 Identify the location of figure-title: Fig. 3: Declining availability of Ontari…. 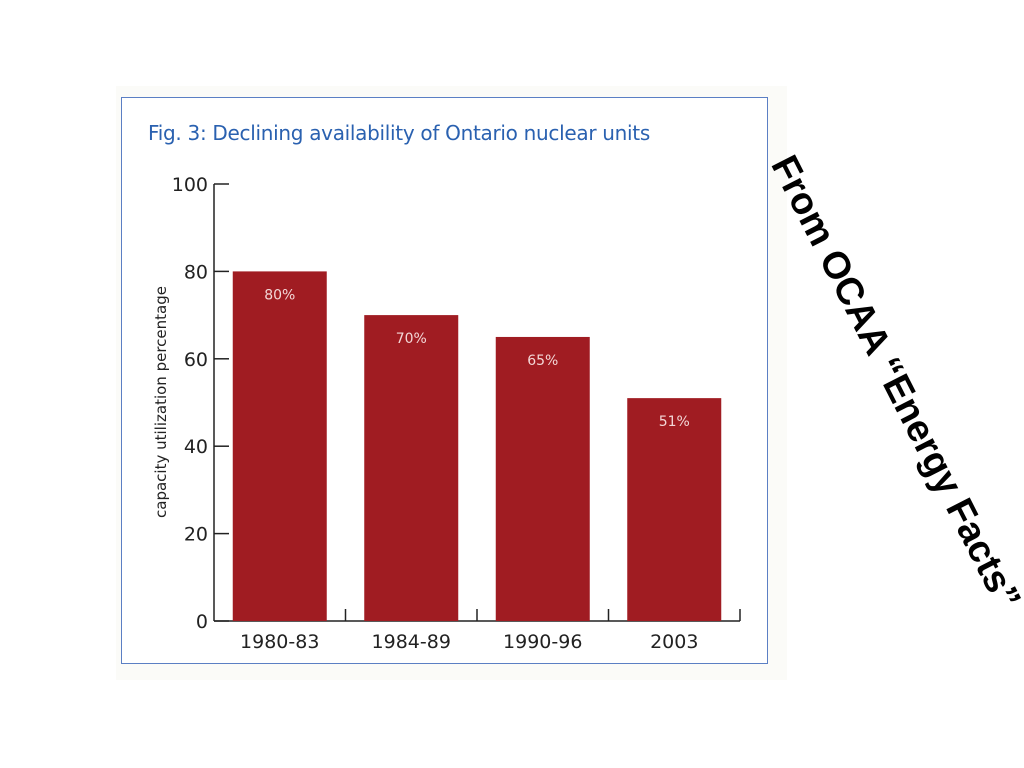
(399, 133).